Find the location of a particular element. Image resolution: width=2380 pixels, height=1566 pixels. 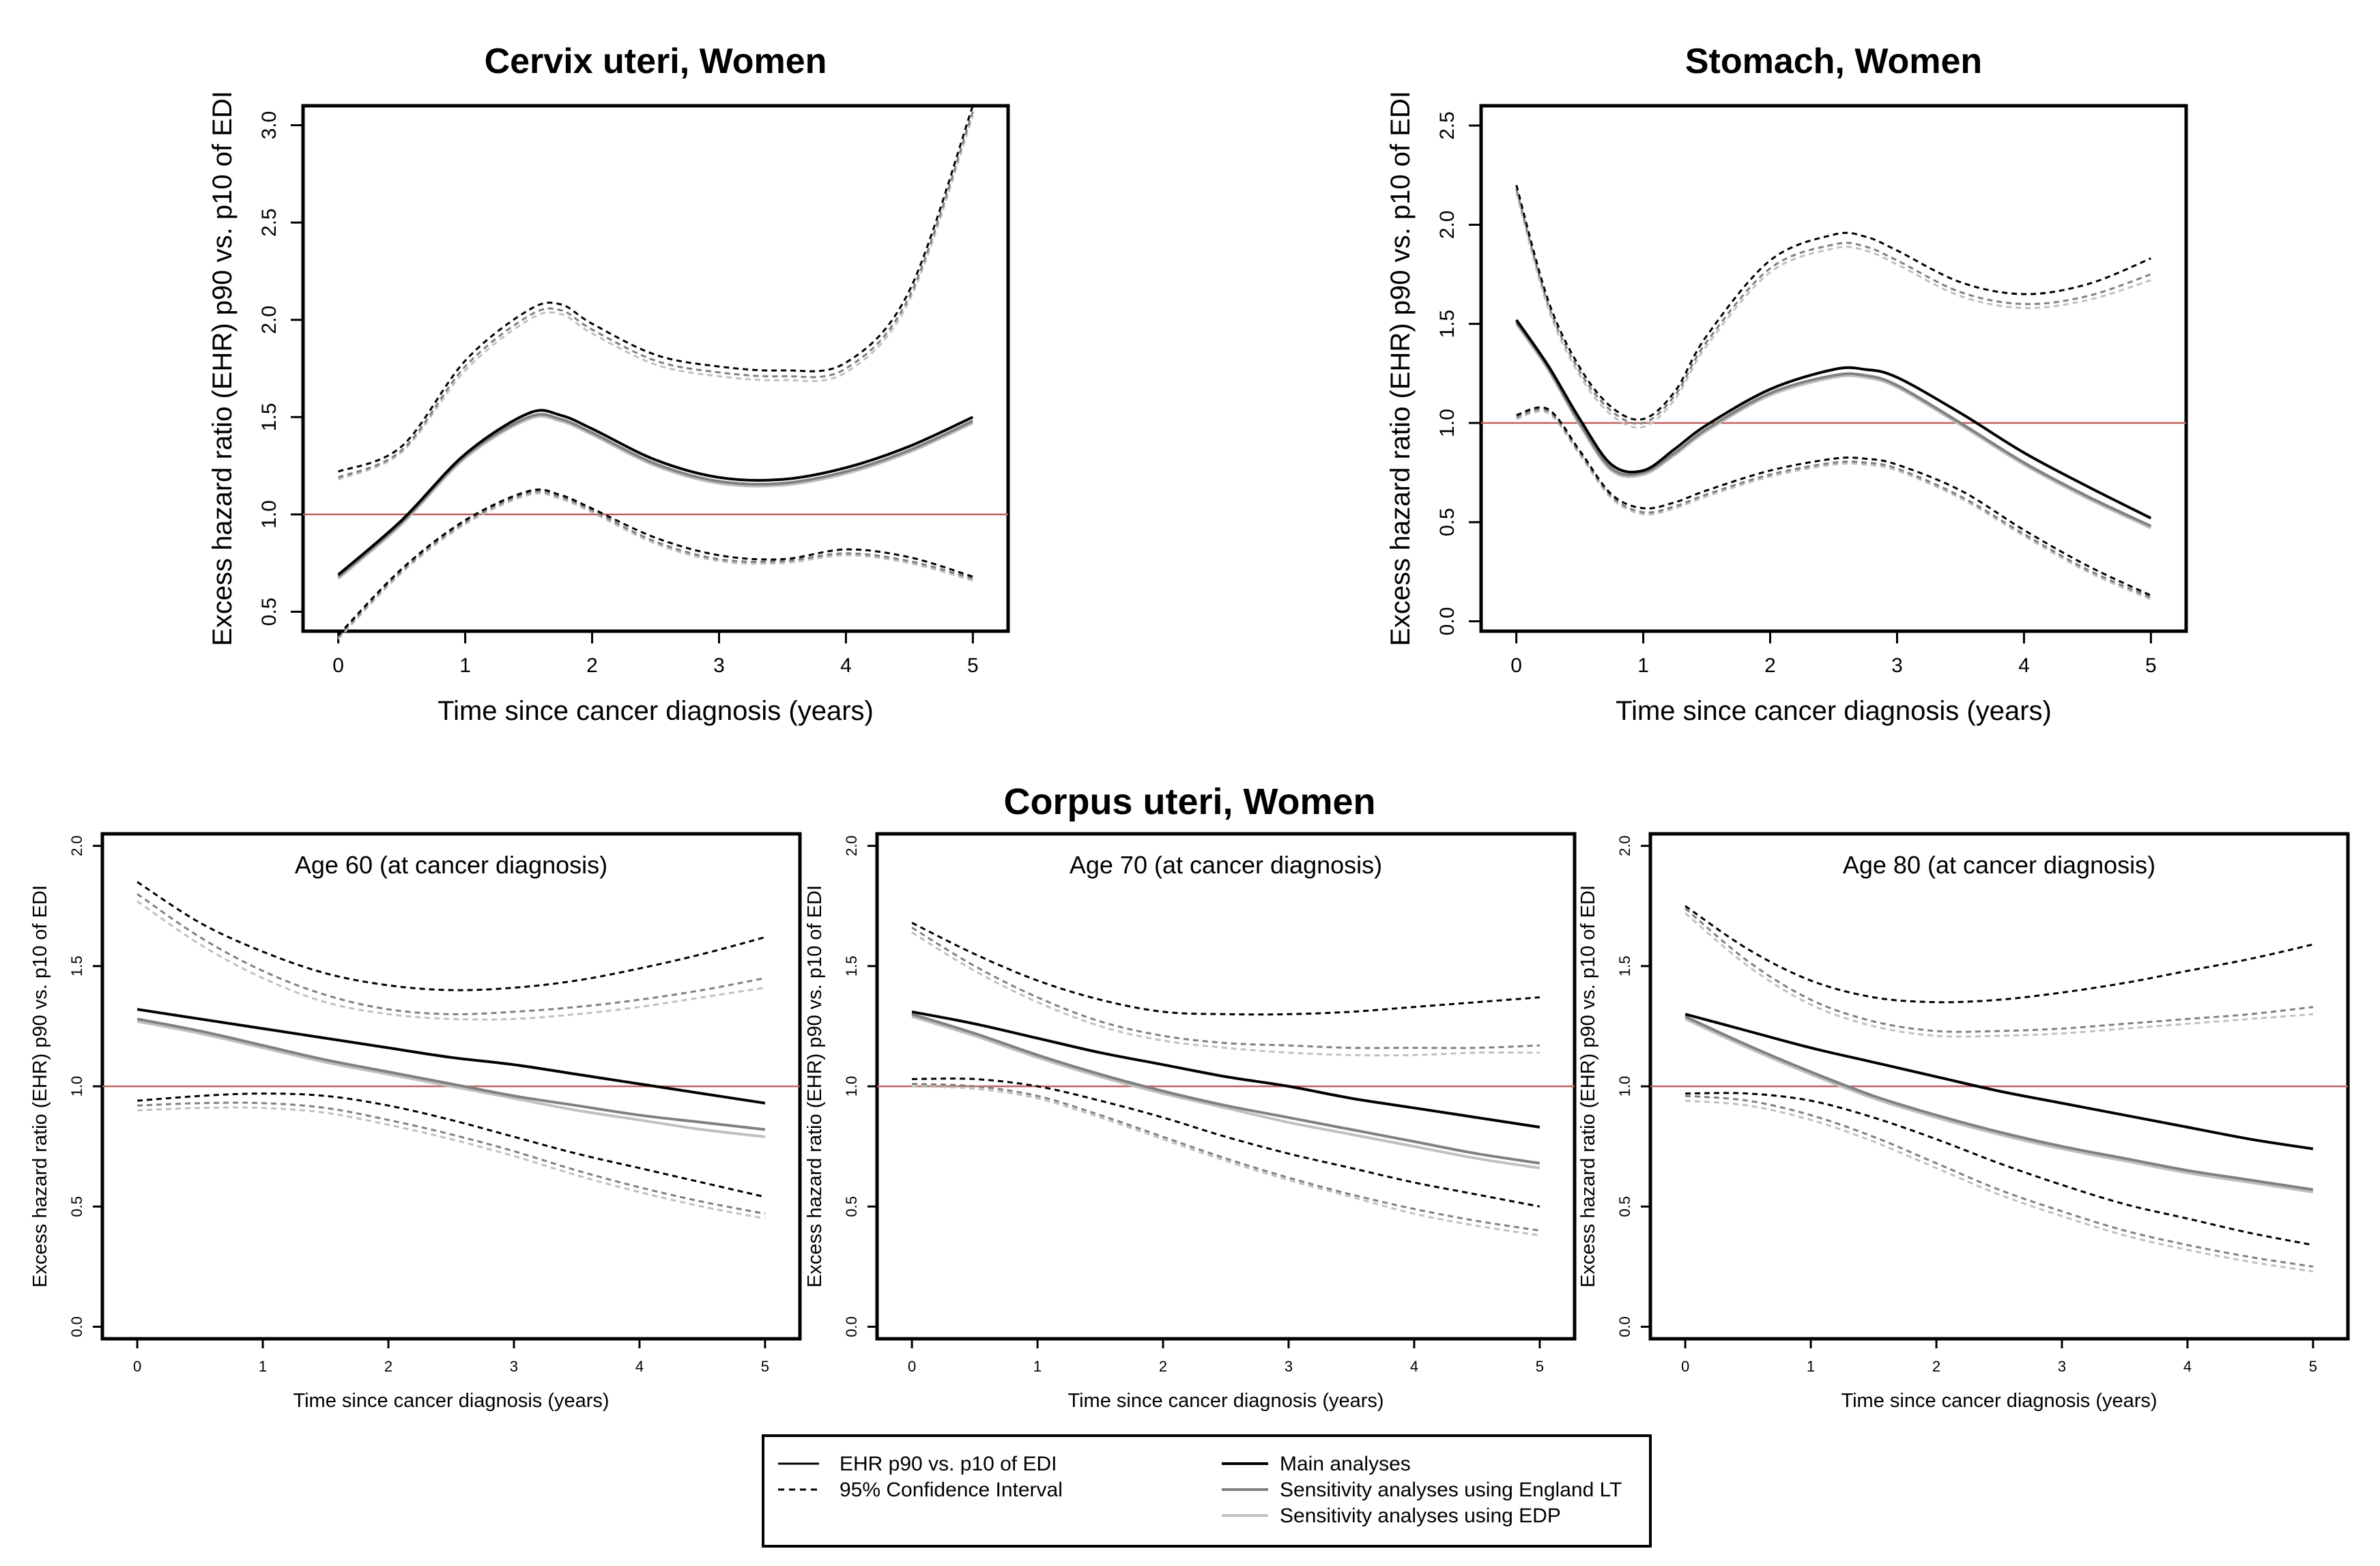

y-tick-label: 0.0 is located at coordinates (851, 1326).